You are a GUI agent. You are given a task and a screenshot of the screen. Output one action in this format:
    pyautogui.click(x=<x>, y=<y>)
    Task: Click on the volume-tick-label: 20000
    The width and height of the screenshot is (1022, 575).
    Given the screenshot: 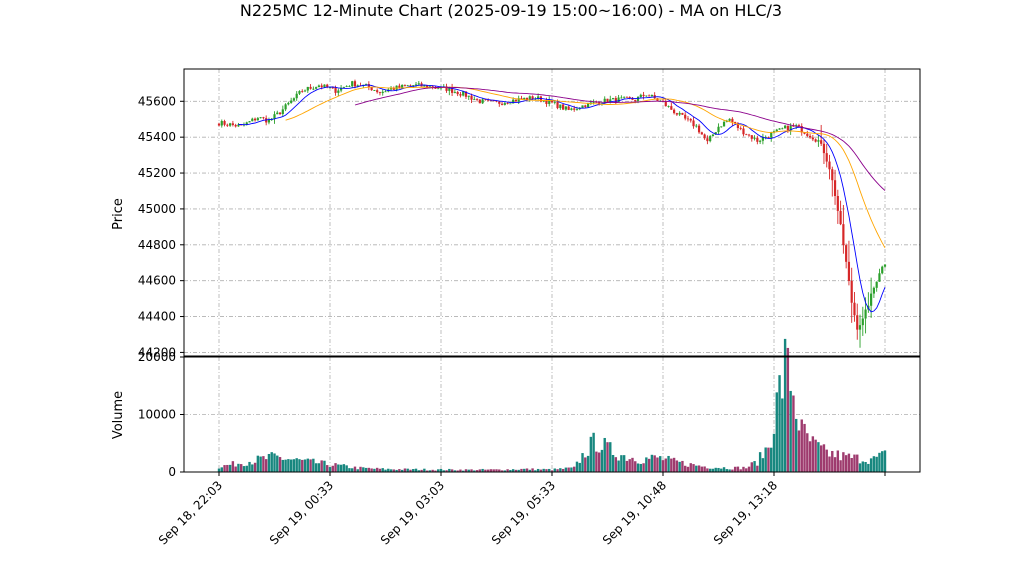 What is the action you would take?
    pyautogui.click(x=157, y=357)
    